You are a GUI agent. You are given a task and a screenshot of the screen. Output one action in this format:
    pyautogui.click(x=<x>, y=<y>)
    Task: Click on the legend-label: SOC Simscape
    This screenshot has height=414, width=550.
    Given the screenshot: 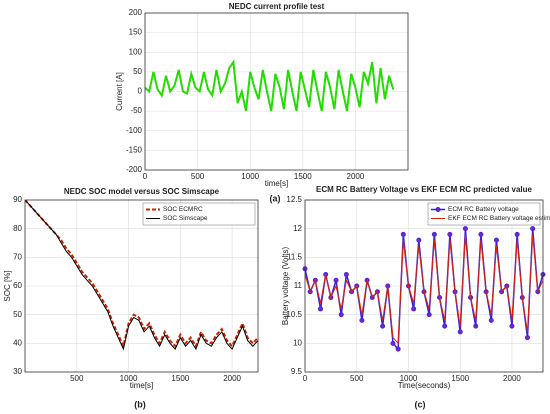 What is the action you would take?
    pyautogui.click(x=185, y=218)
    